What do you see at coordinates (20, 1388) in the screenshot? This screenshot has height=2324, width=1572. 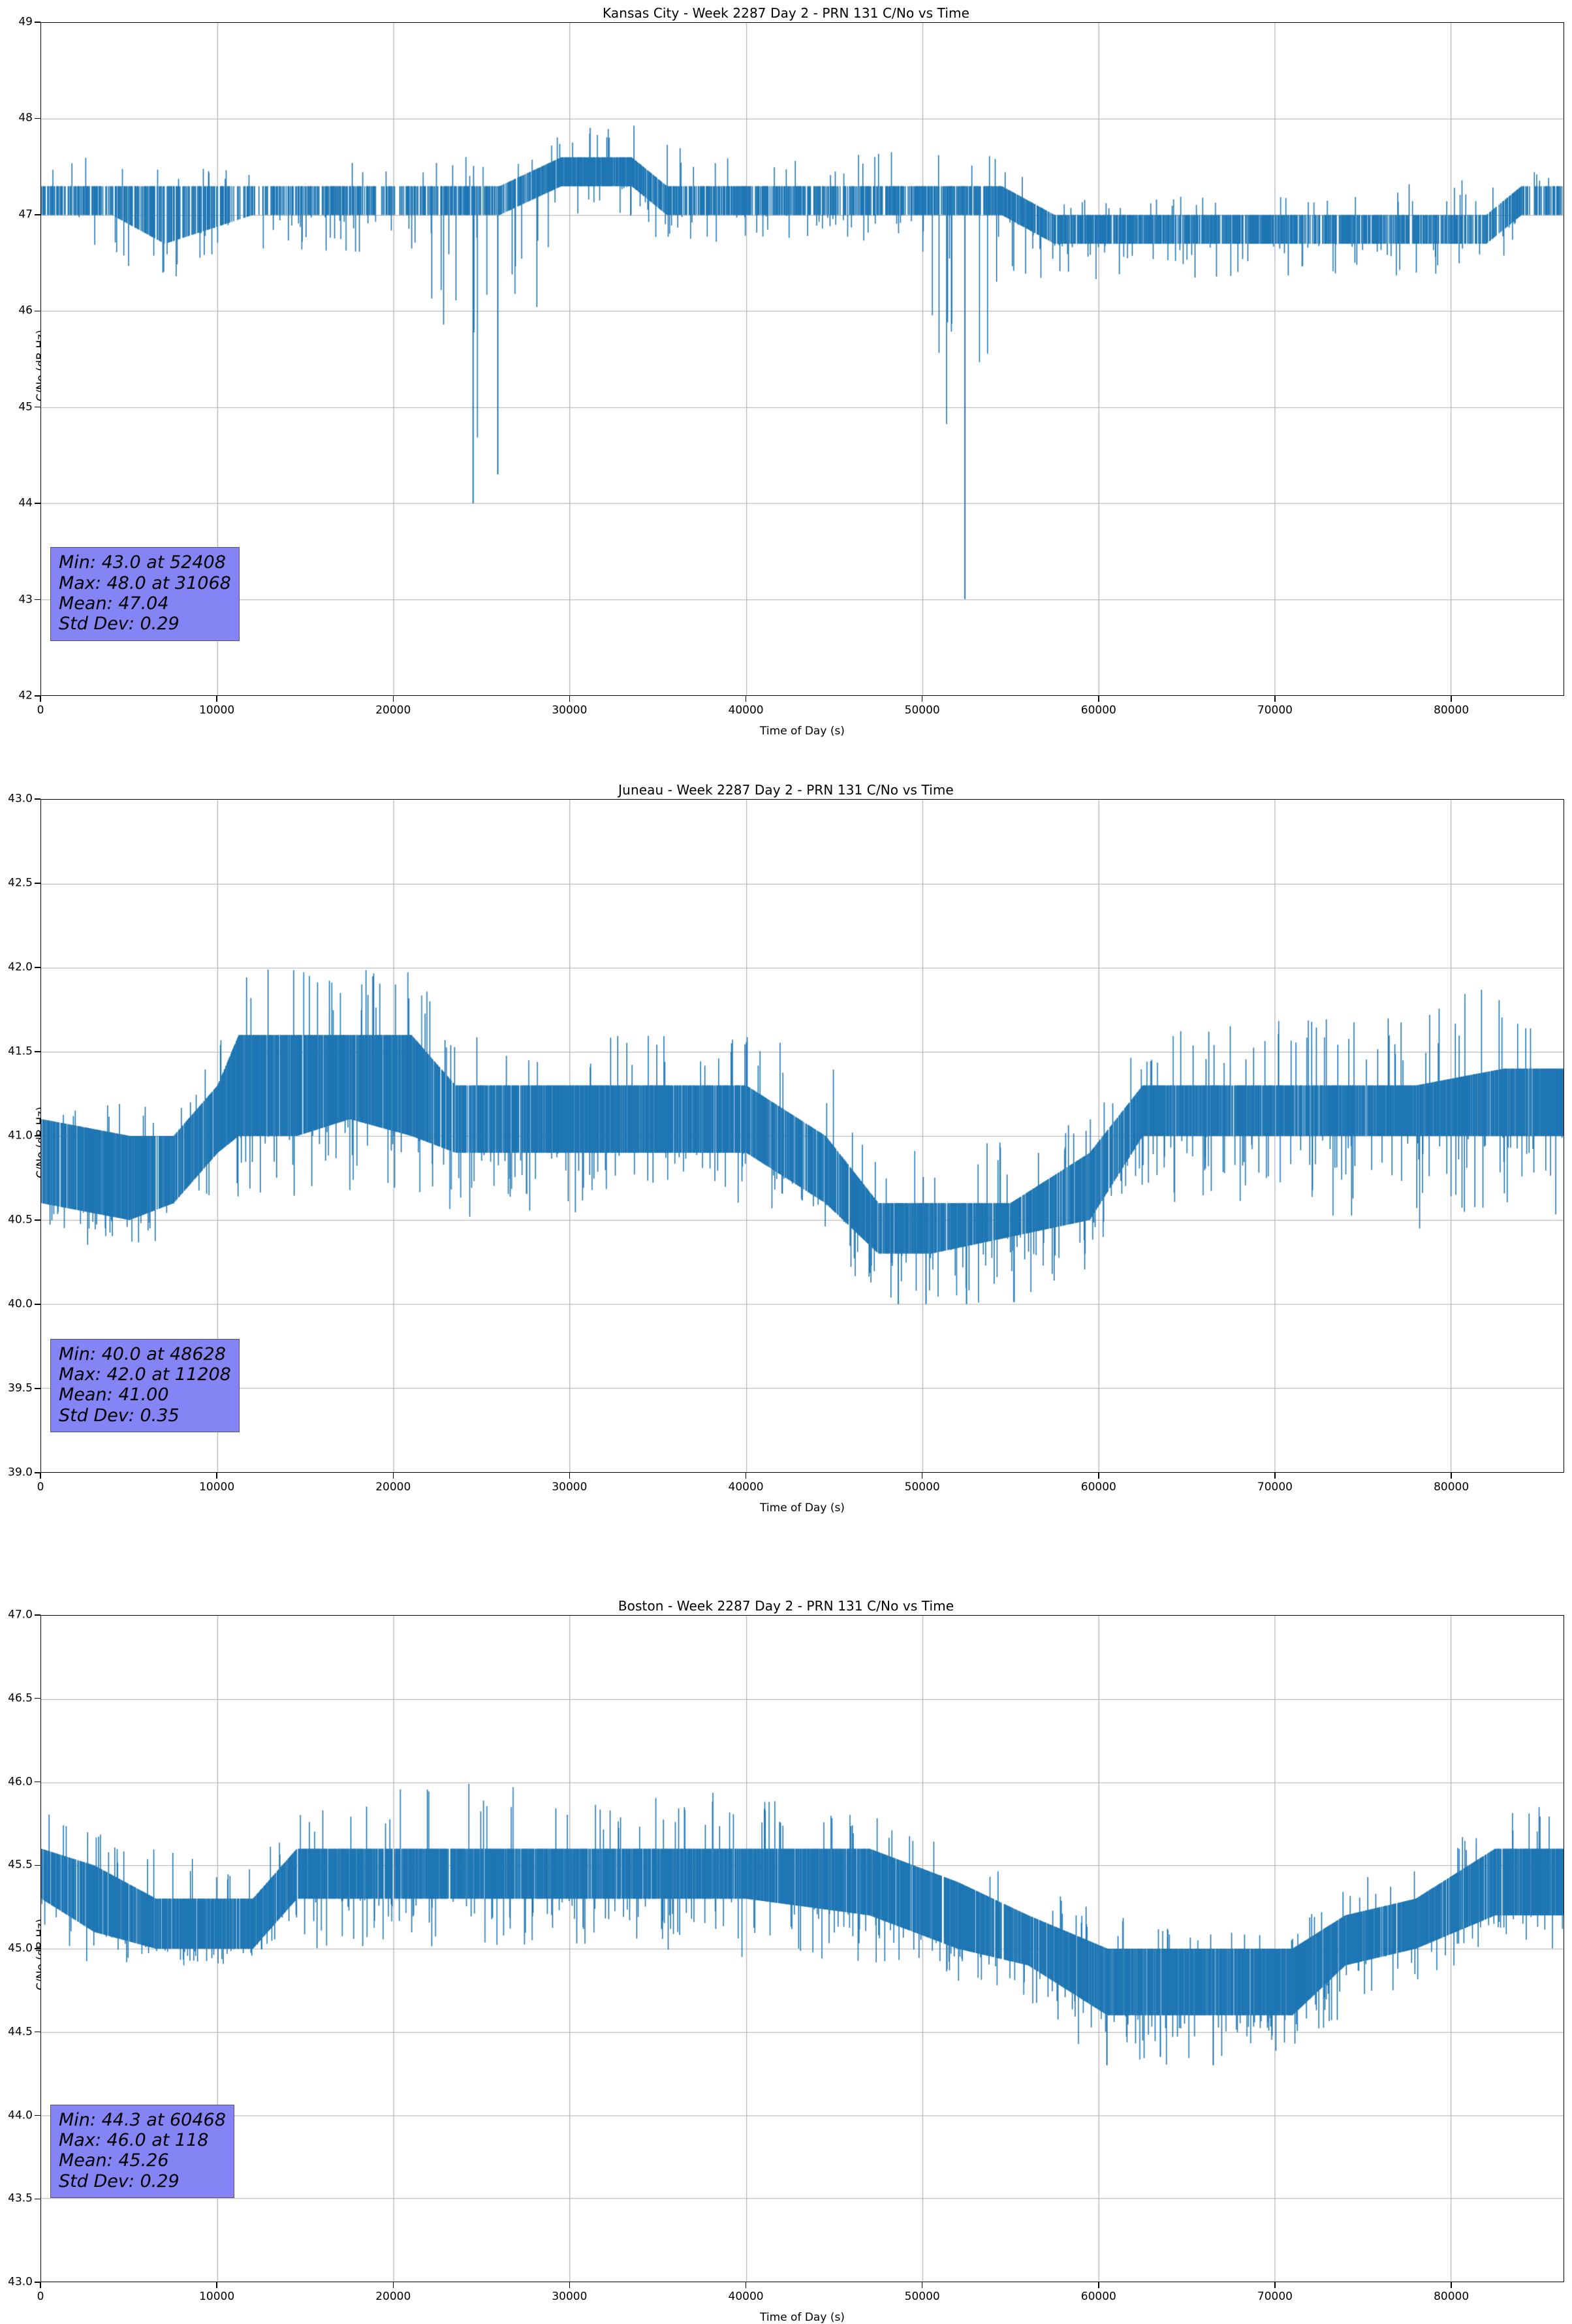 I see `y-tick-label: 39.5` at bounding box center [20, 1388].